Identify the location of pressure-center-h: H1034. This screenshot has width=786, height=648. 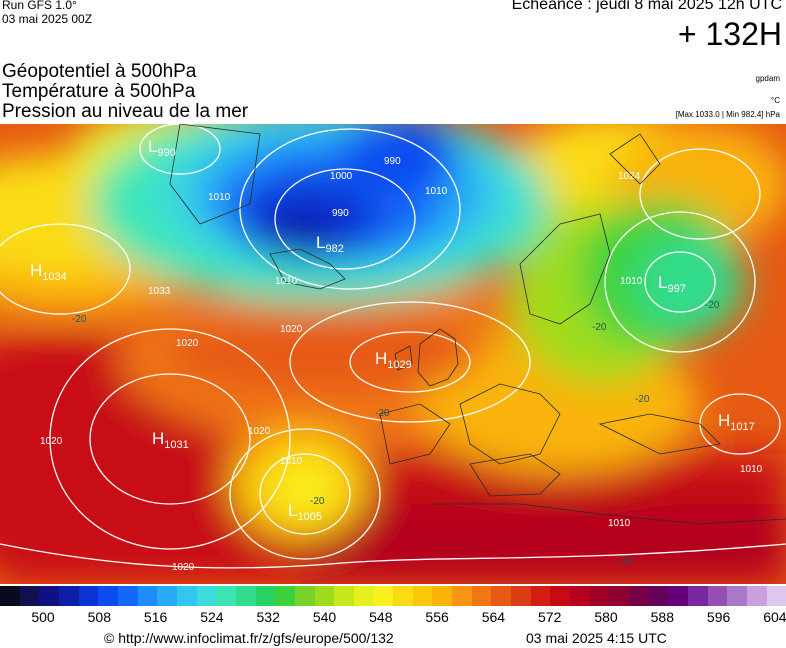
(48, 272).